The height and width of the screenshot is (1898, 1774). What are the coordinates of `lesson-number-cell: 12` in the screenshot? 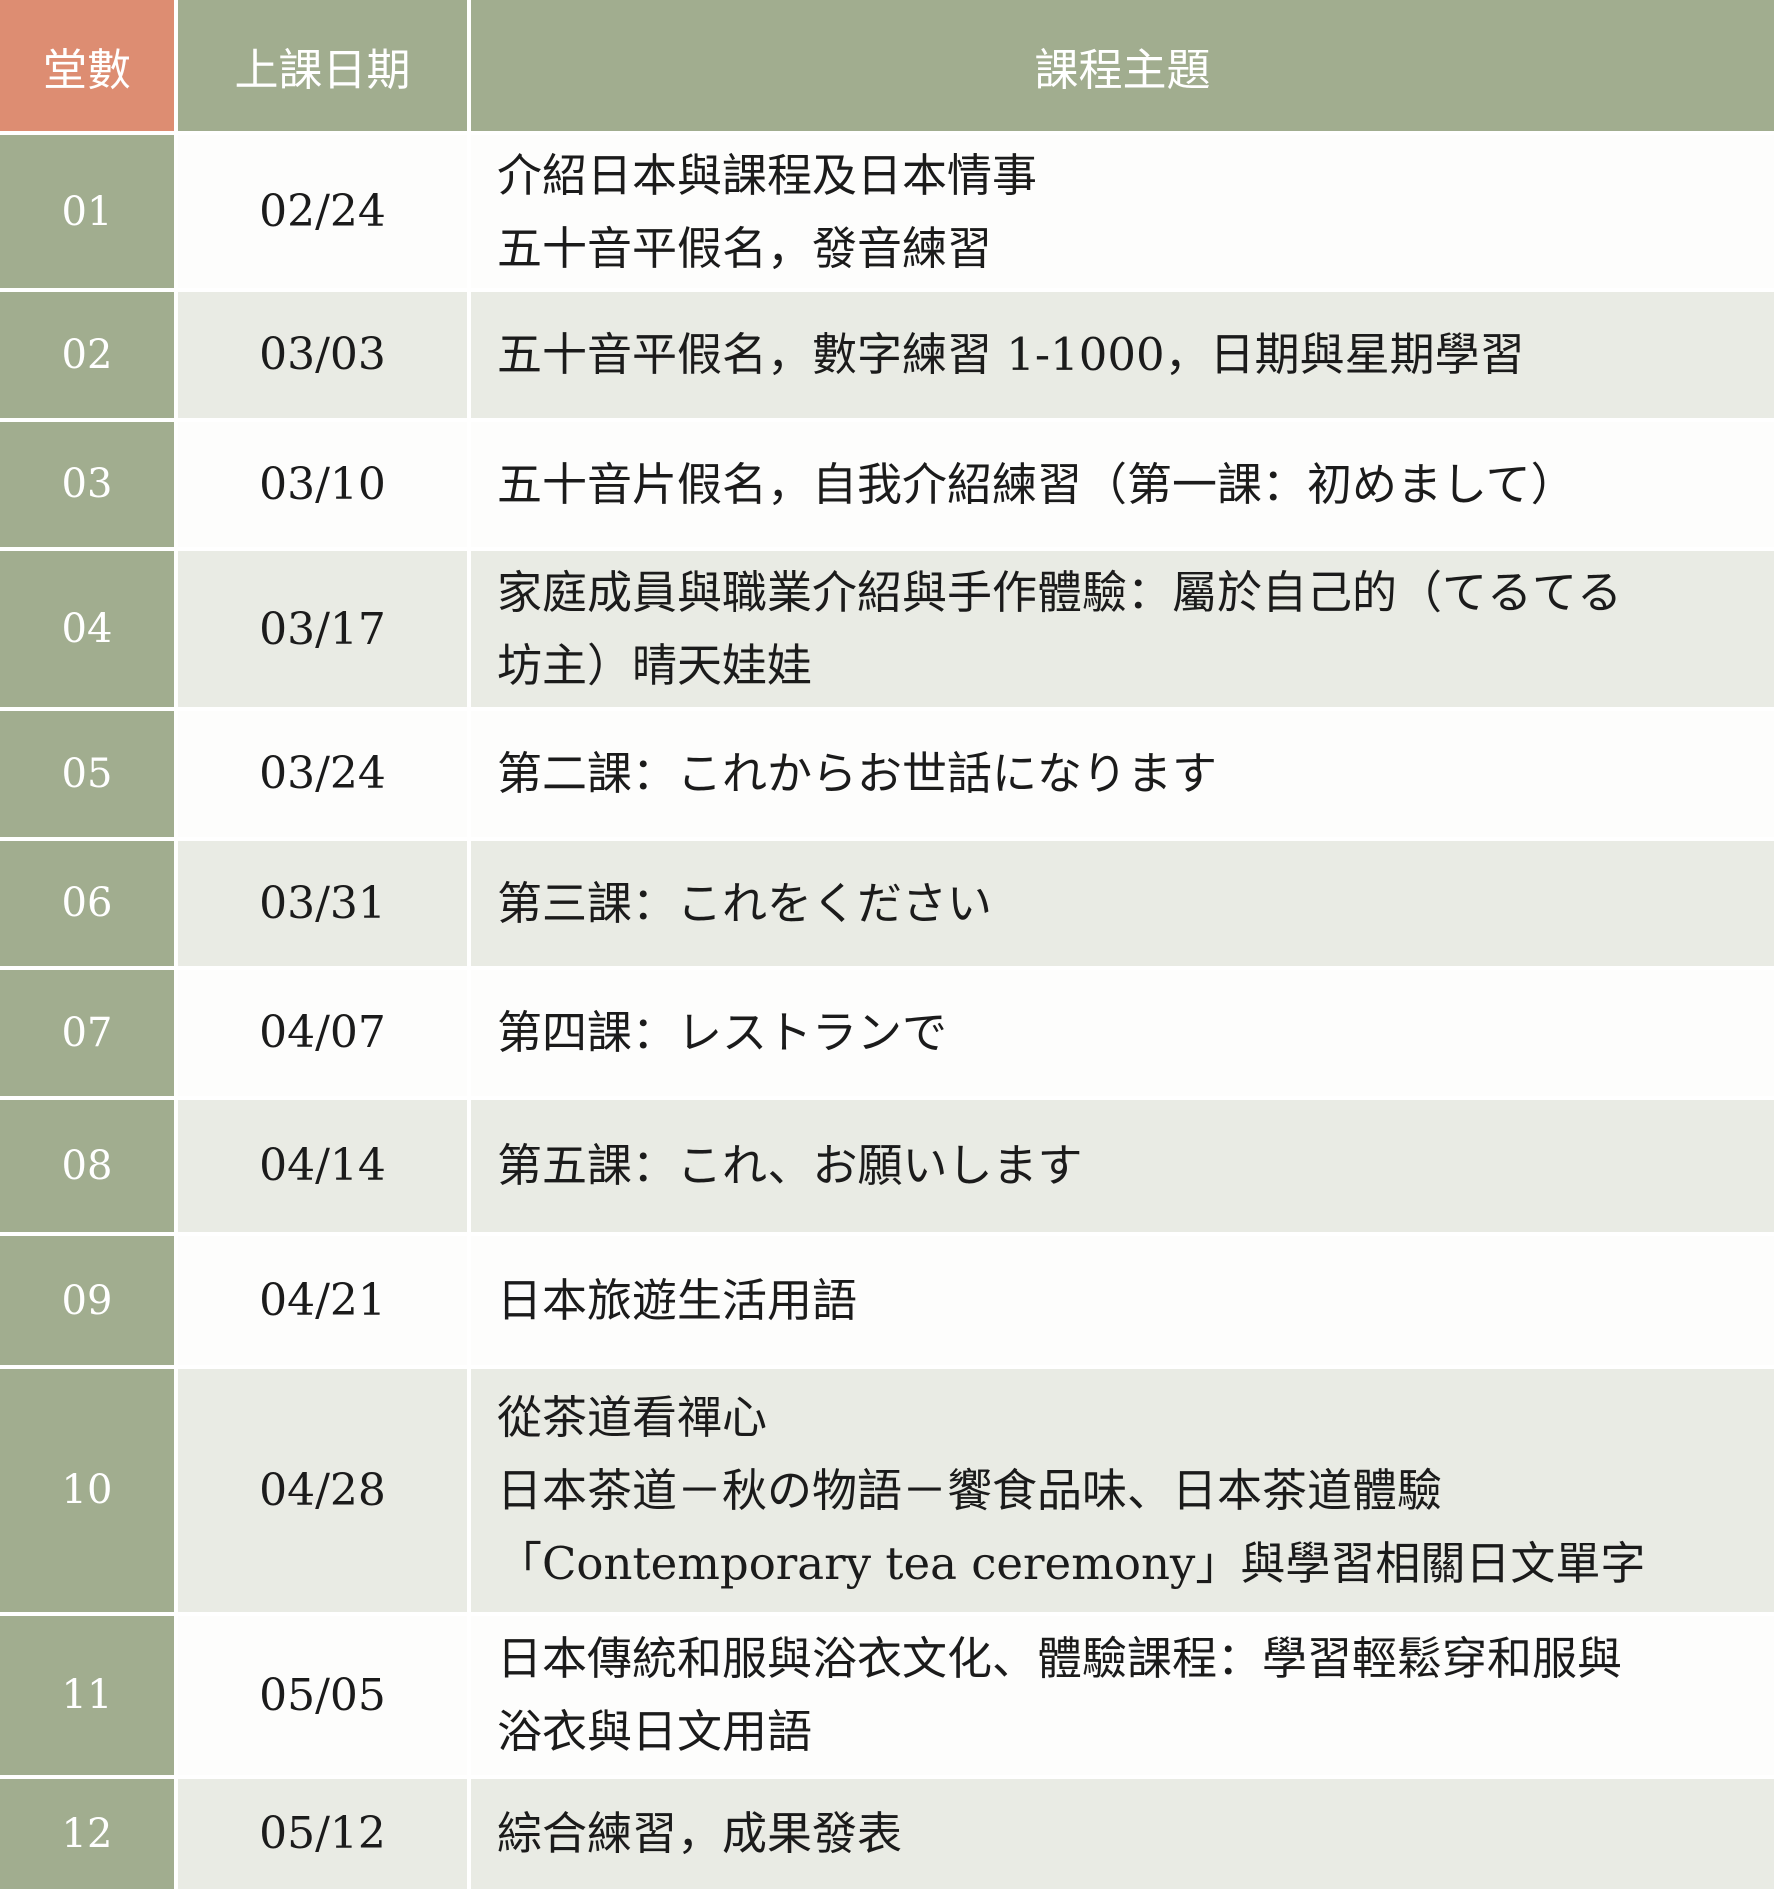 It's located at (89, 1834).